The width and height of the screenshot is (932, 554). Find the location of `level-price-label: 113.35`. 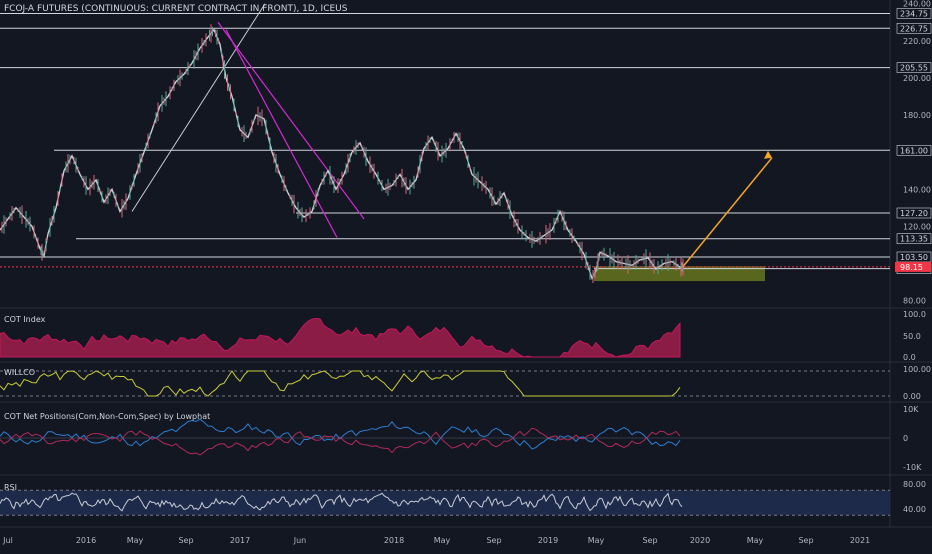

level-price-label: 113.35 is located at coordinates (914, 239).